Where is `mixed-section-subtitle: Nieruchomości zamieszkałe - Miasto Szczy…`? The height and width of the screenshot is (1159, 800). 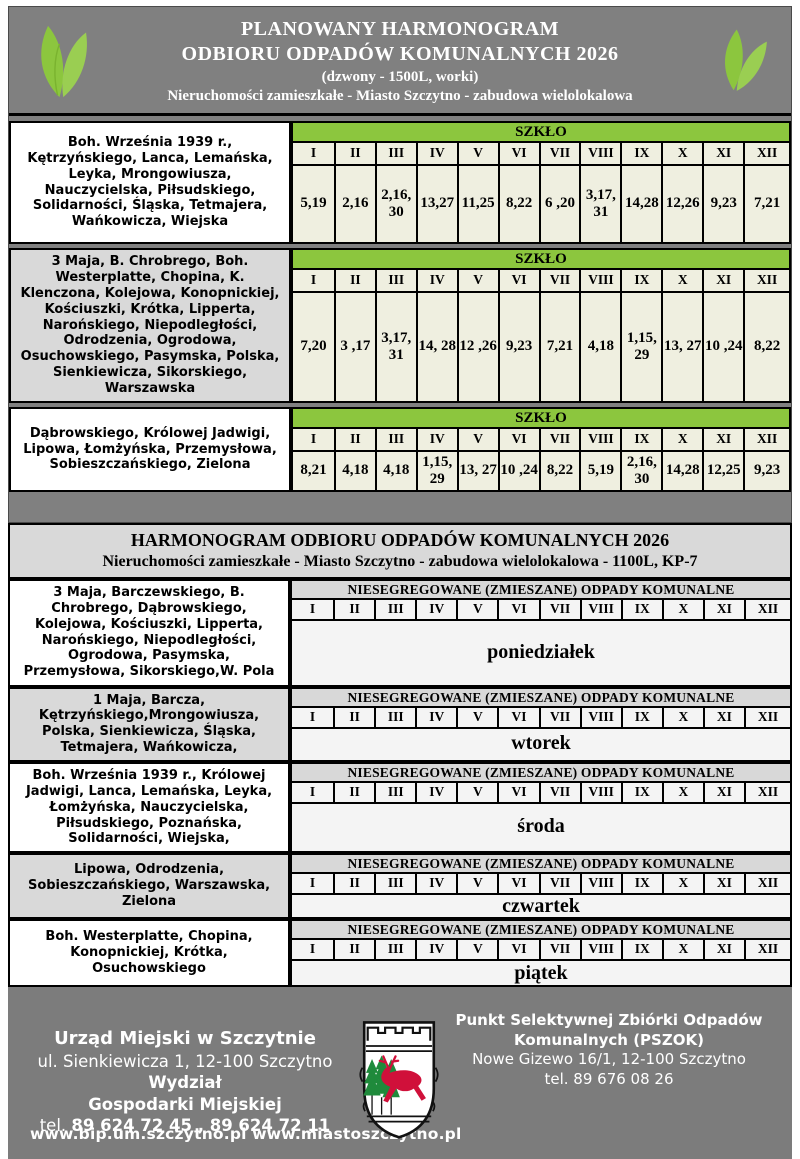
mixed-section-subtitle: Nieruchomości zamieszkałe - Miasto Szczy… is located at coordinates (400, 561).